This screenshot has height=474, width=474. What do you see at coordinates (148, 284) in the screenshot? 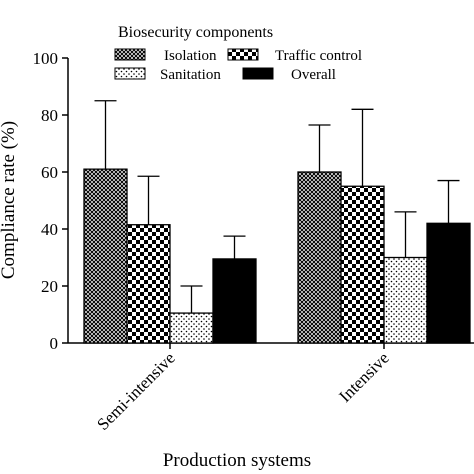
I see `bar-traffic-control-semi-intensive` at bounding box center [148, 284].